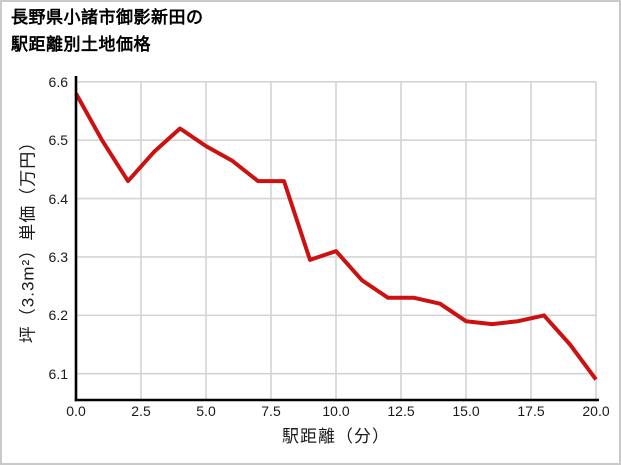 This screenshot has width=621, height=465. Describe the element at coordinates (206, 411) in the screenshot. I see `x-tick-label: 5.0` at that location.